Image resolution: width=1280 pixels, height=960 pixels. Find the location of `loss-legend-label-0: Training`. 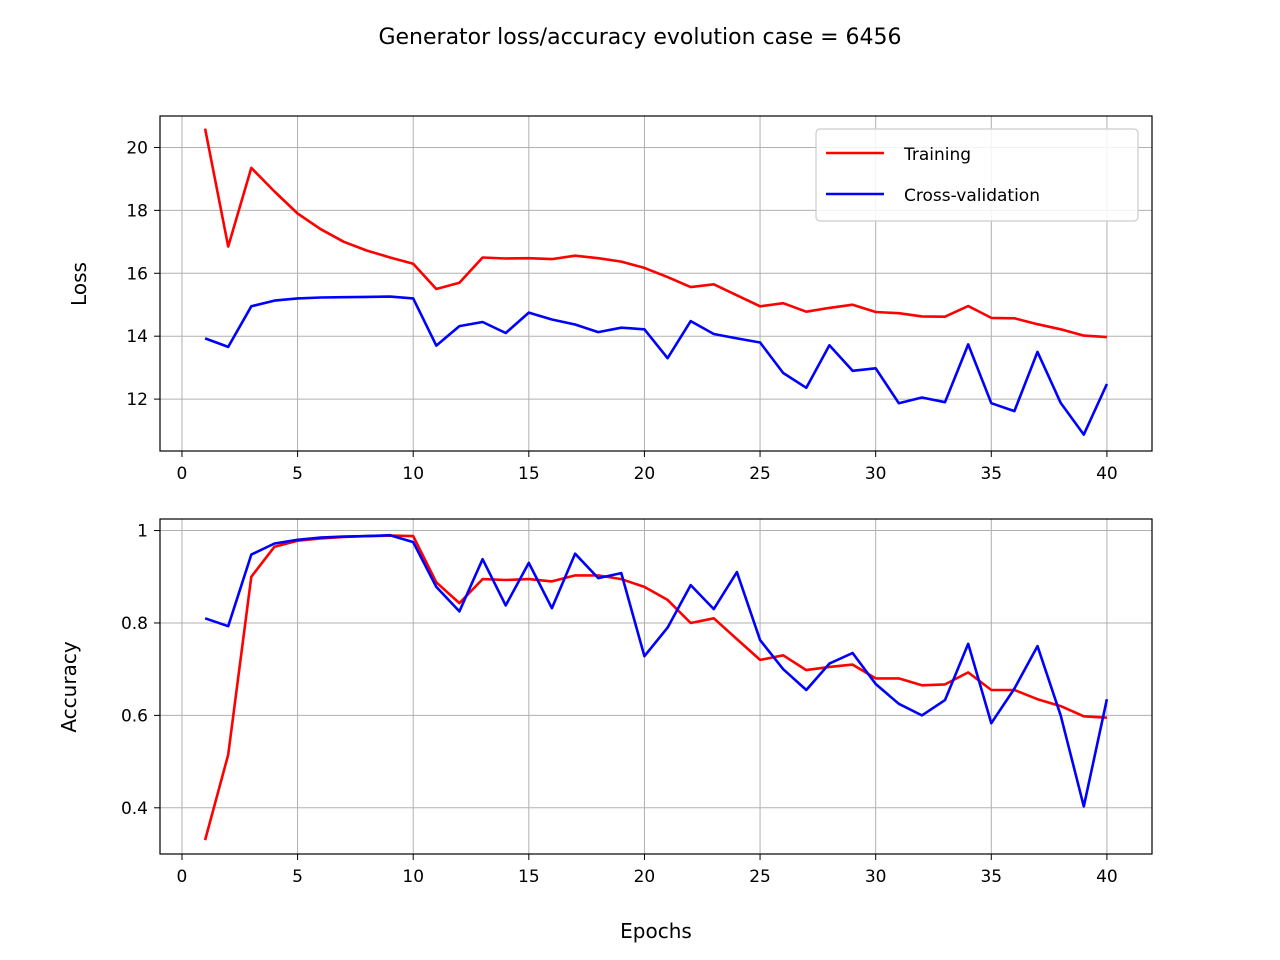

loss-legend-label-0: Training is located at coordinates (937, 155).